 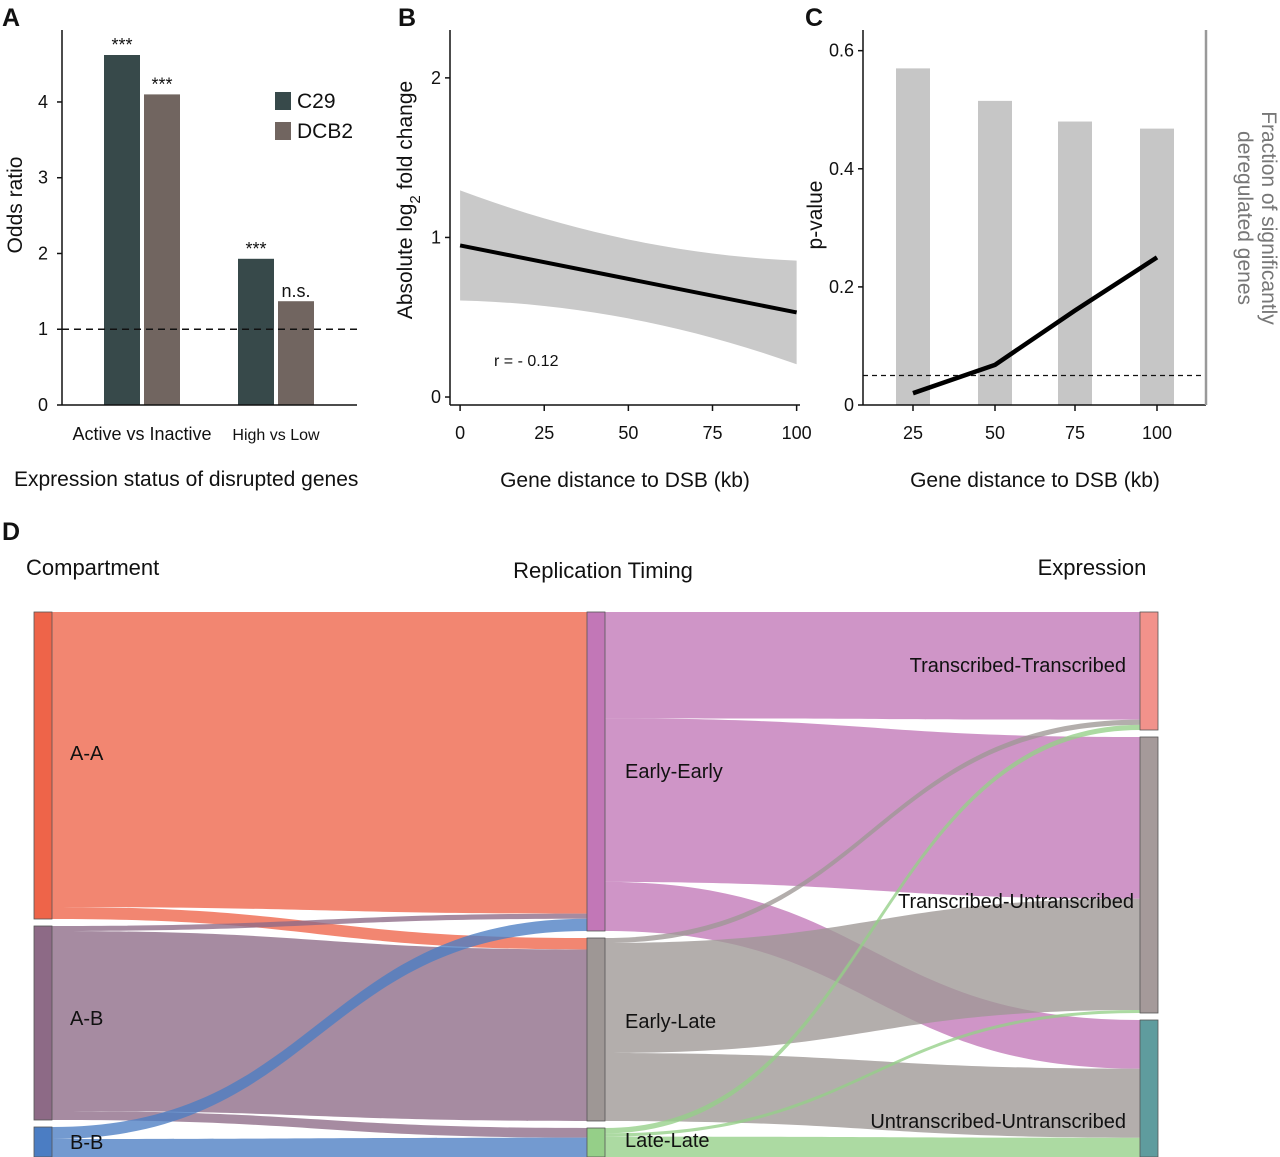 What do you see at coordinates (1035, 325) in the screenshot?
I see `pvalue-line` at bounding box center [1035, 325].